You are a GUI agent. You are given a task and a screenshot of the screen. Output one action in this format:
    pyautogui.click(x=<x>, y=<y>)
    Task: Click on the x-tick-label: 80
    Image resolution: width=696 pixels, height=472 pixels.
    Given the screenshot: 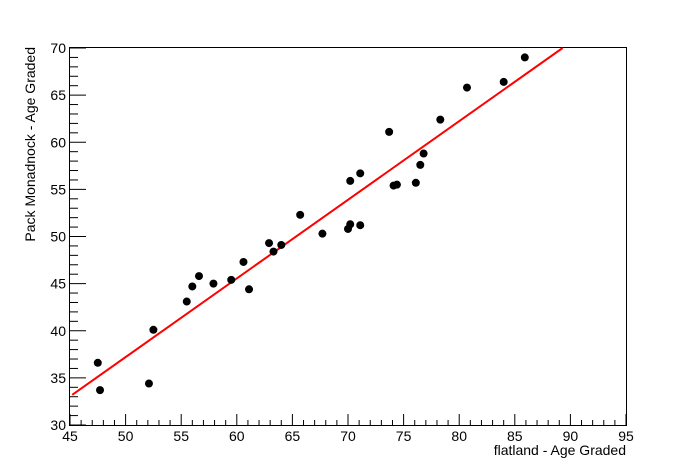 What is the action you would take?
    pyautogui.click(x=459, y=436)
    